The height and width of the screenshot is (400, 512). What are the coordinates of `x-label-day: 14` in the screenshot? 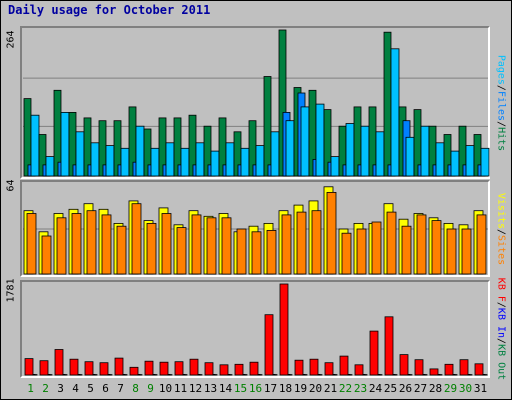 It's located at (225, 388).